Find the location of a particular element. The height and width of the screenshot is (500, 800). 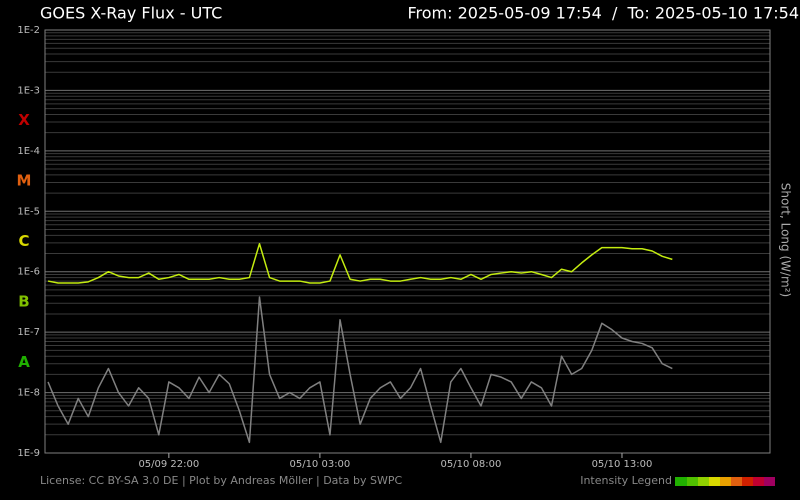

intensity-legend-bar is located at coordinates (725, 481).